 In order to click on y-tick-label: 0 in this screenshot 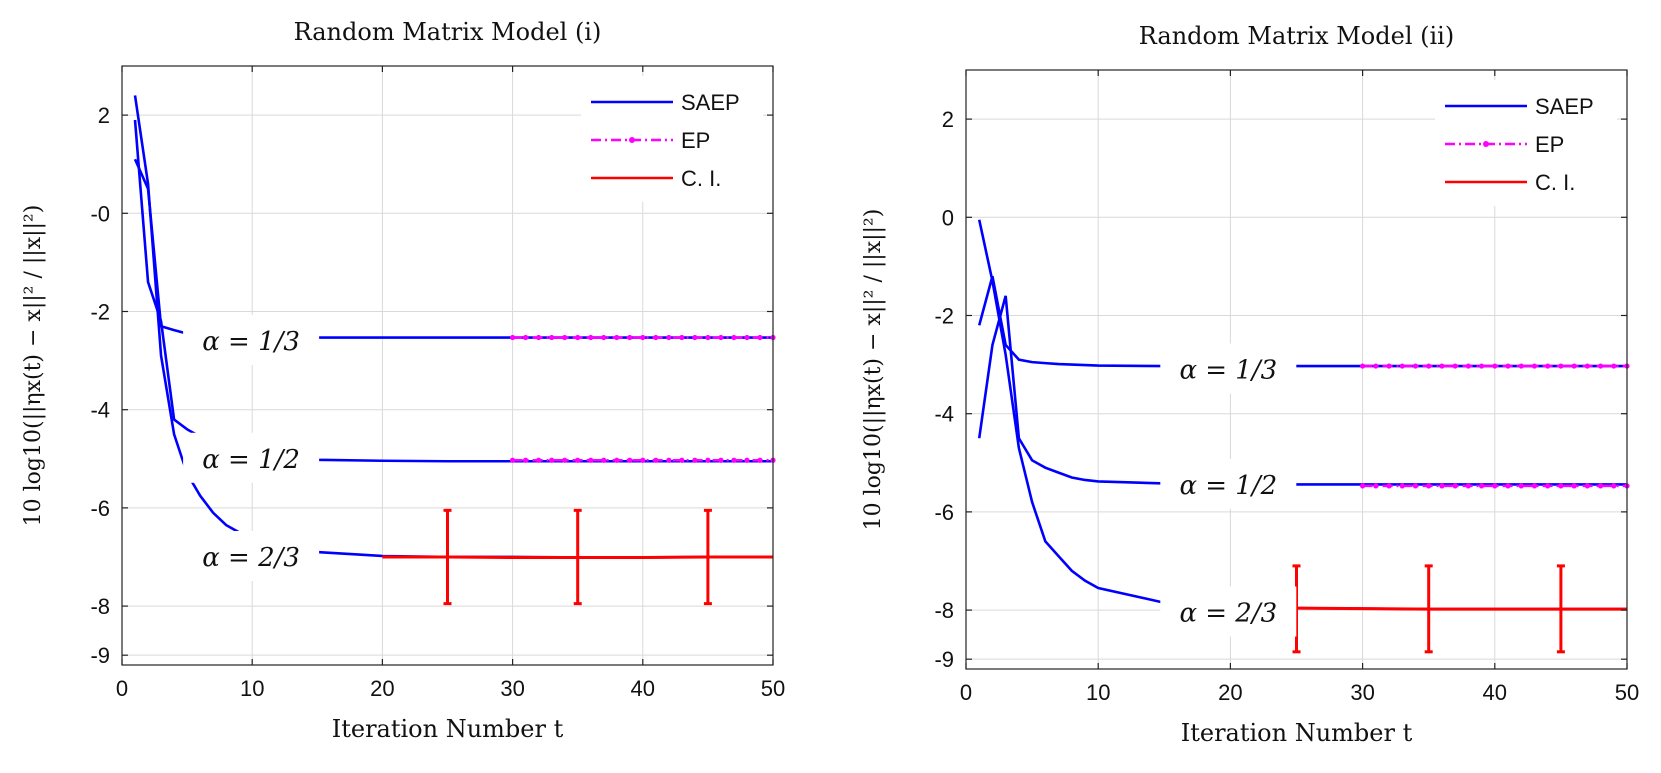, I will do `click(948, 217)`.